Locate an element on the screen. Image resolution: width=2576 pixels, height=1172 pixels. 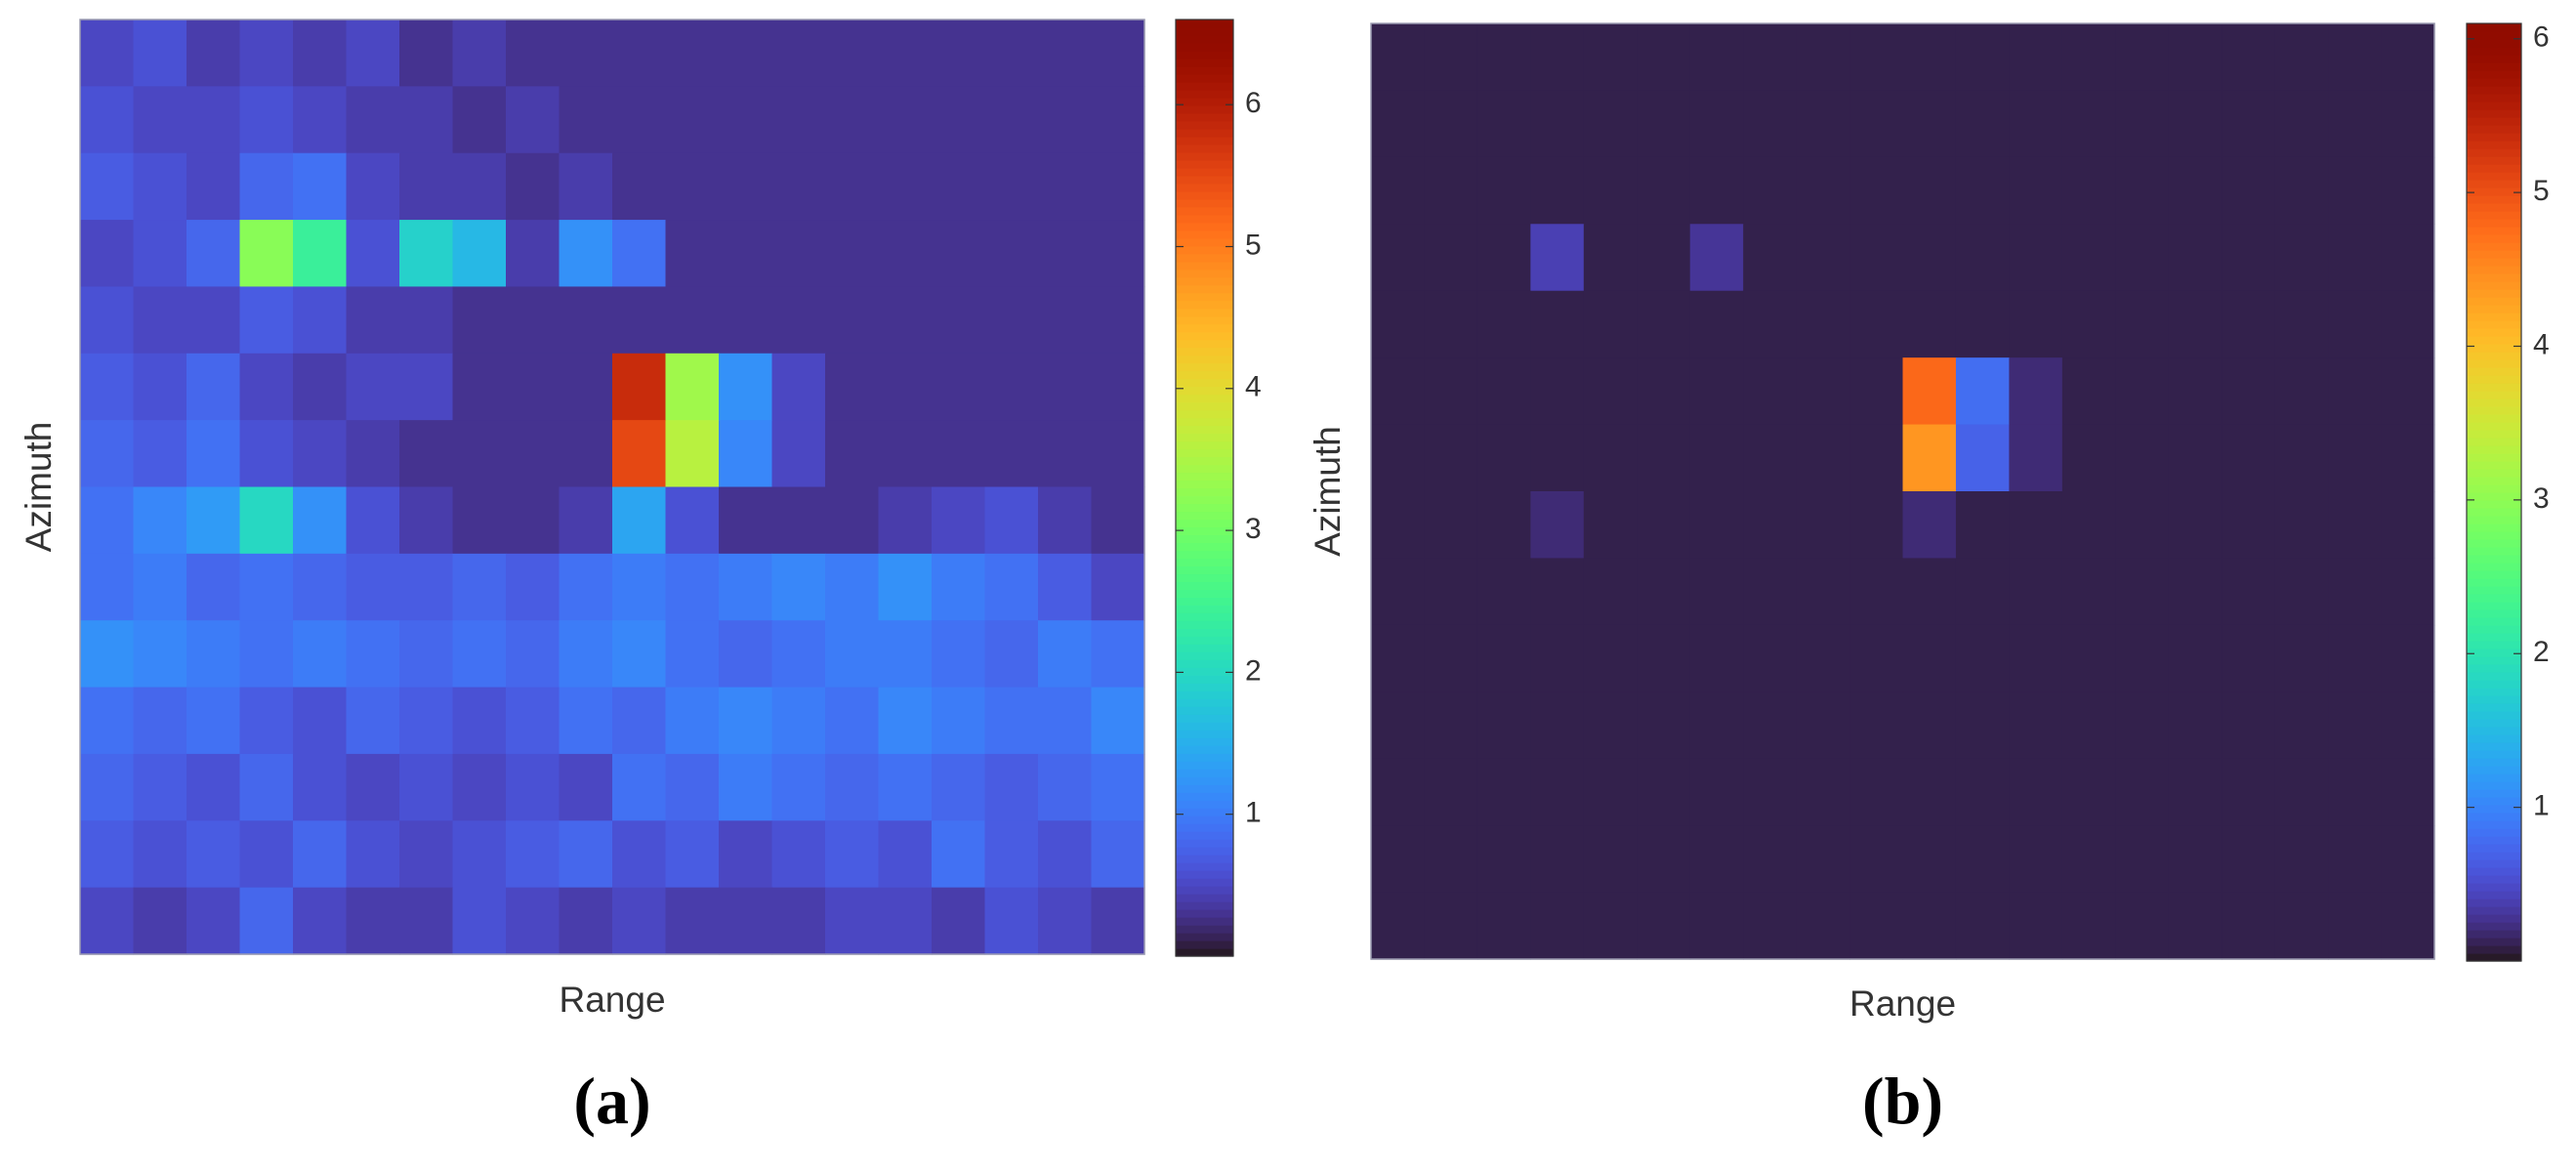
colorbar-tick-label: 2 is located at coordinates (1253, 670).